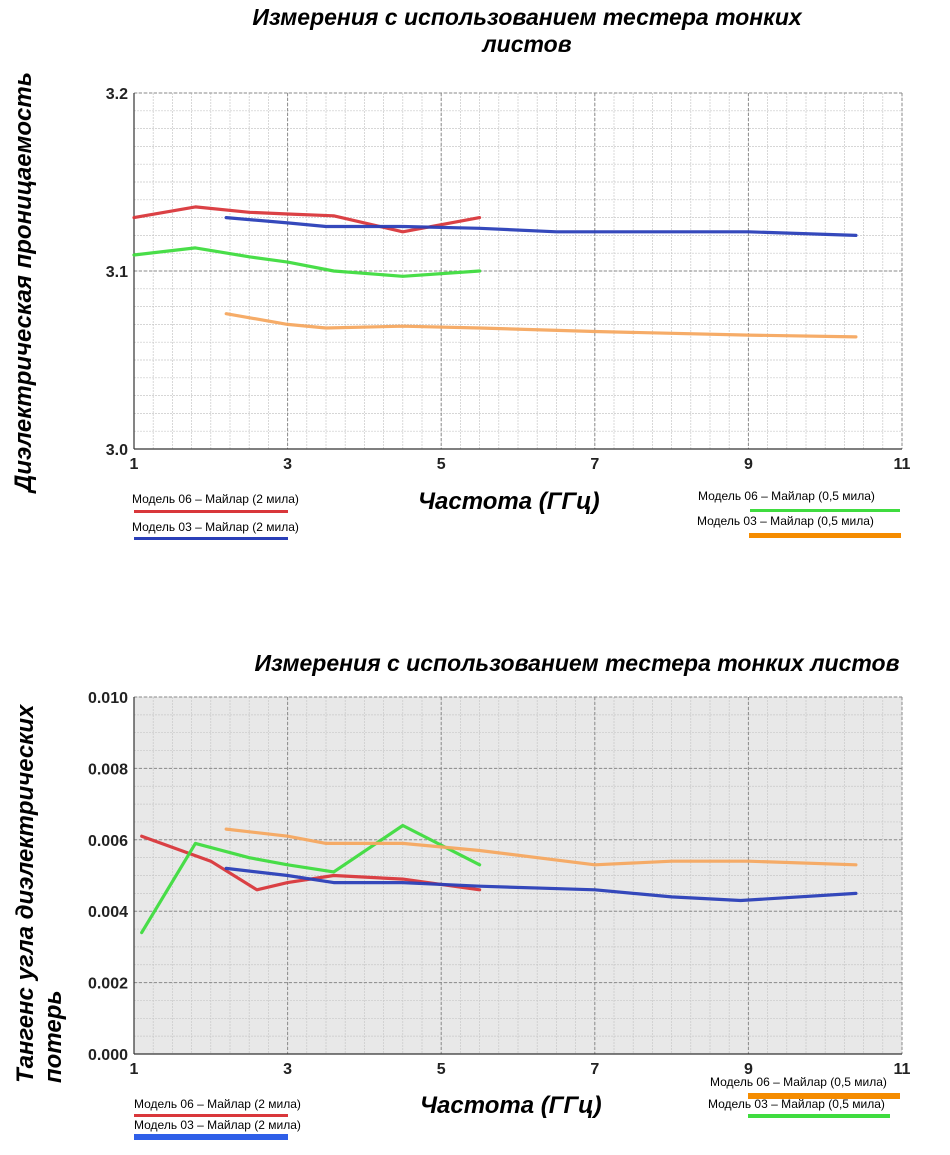 The image size is (950, 1155). What do you see at coordinates (748, 464) in the screenshot?
I see `chart1-x-tick-label: 9` at bounding box center [748, 464].